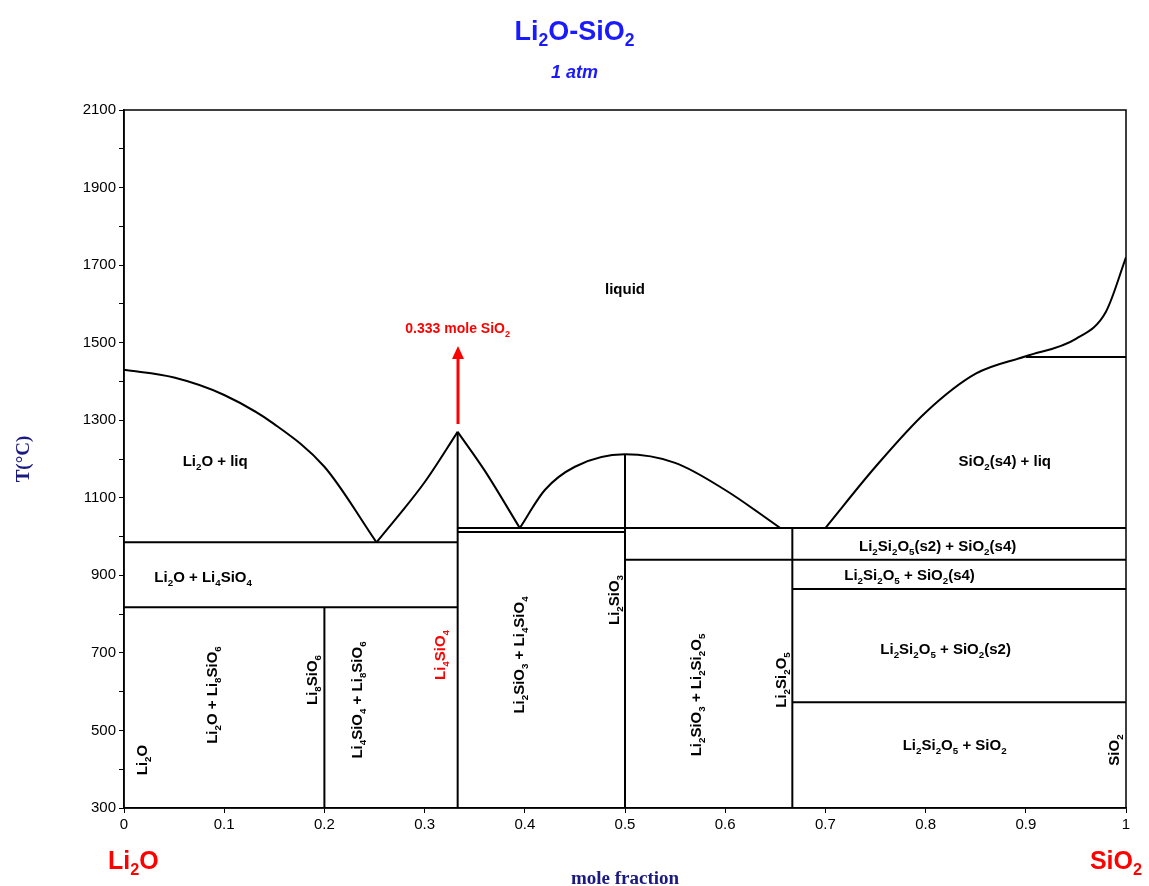  Describe the element at coordinates (1115, 862) in the screenshot. I see `text: SiO$_{2}$` at that location.